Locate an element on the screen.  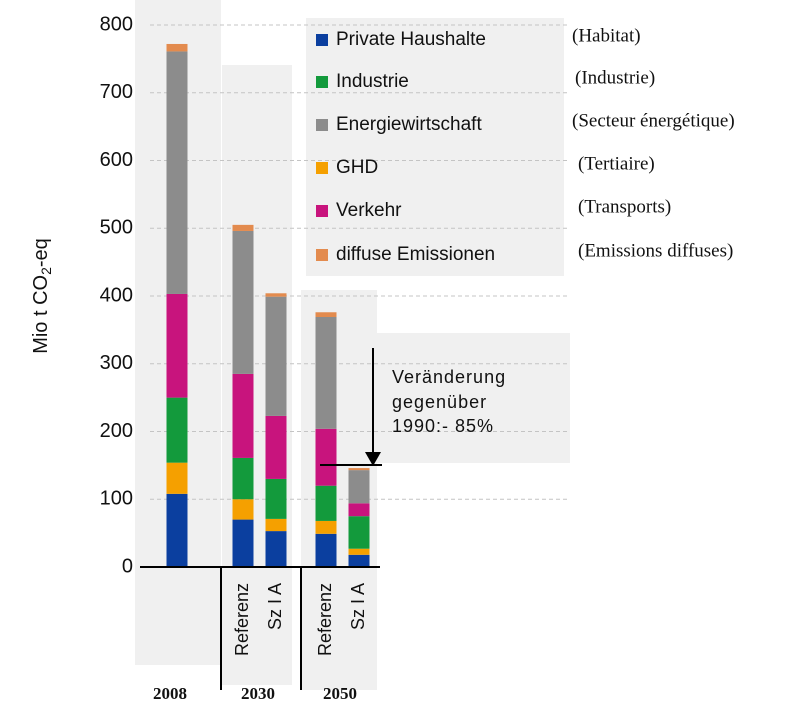
y-tick-label: 300 is located at coordinates (116, 363).